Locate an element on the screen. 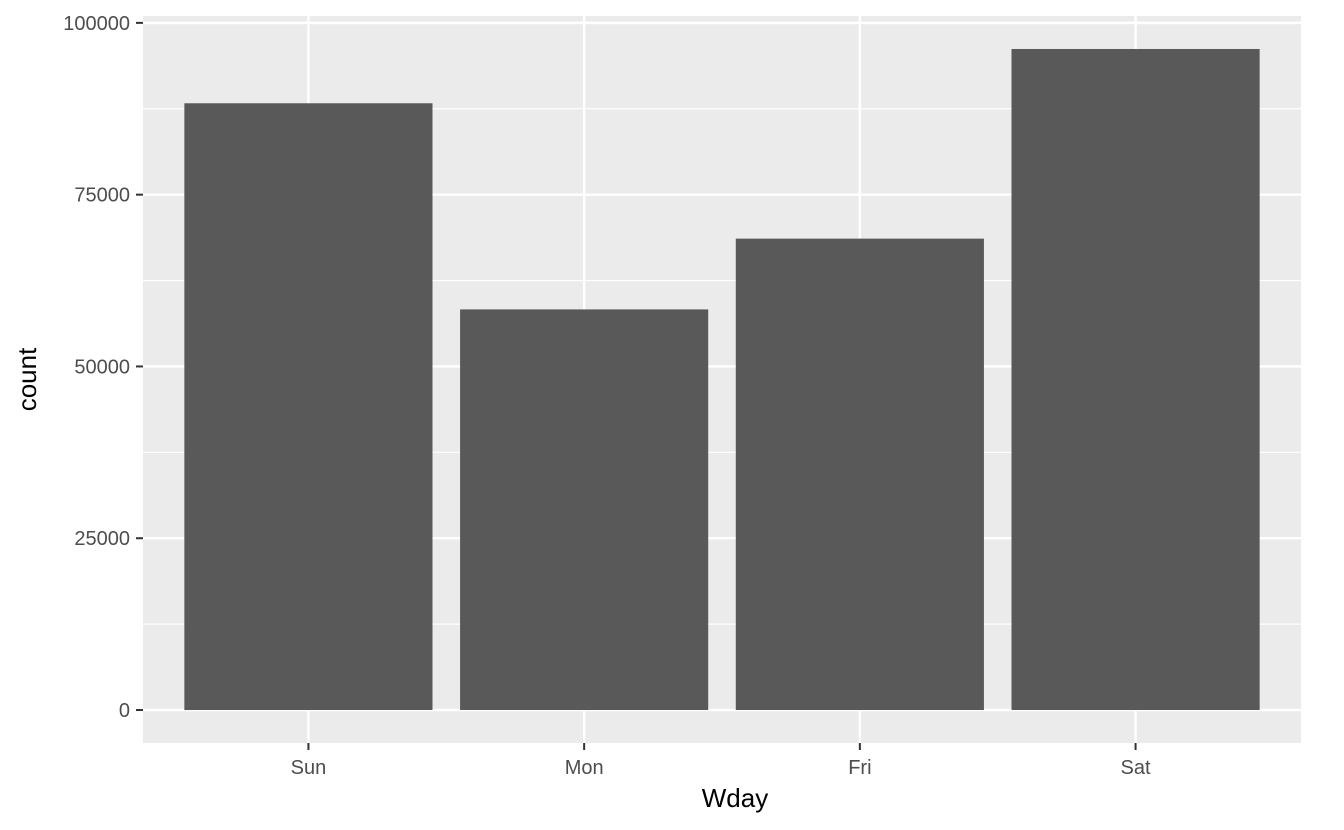 The image size is (1344, 830). x-axis-title: Wday is located at coordinates (735, 798).